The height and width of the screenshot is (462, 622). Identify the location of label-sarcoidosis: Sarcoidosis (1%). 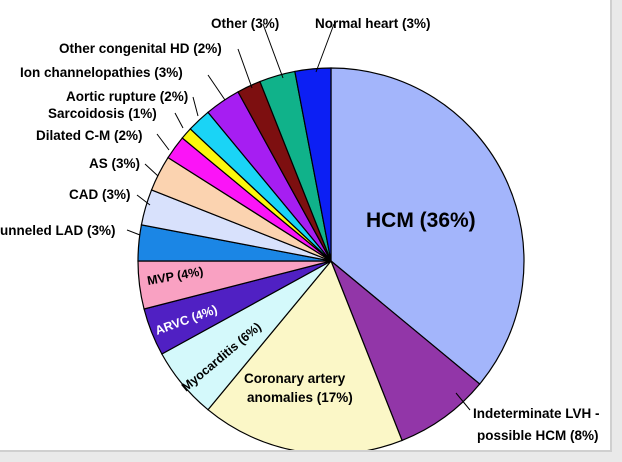
(102, 113).